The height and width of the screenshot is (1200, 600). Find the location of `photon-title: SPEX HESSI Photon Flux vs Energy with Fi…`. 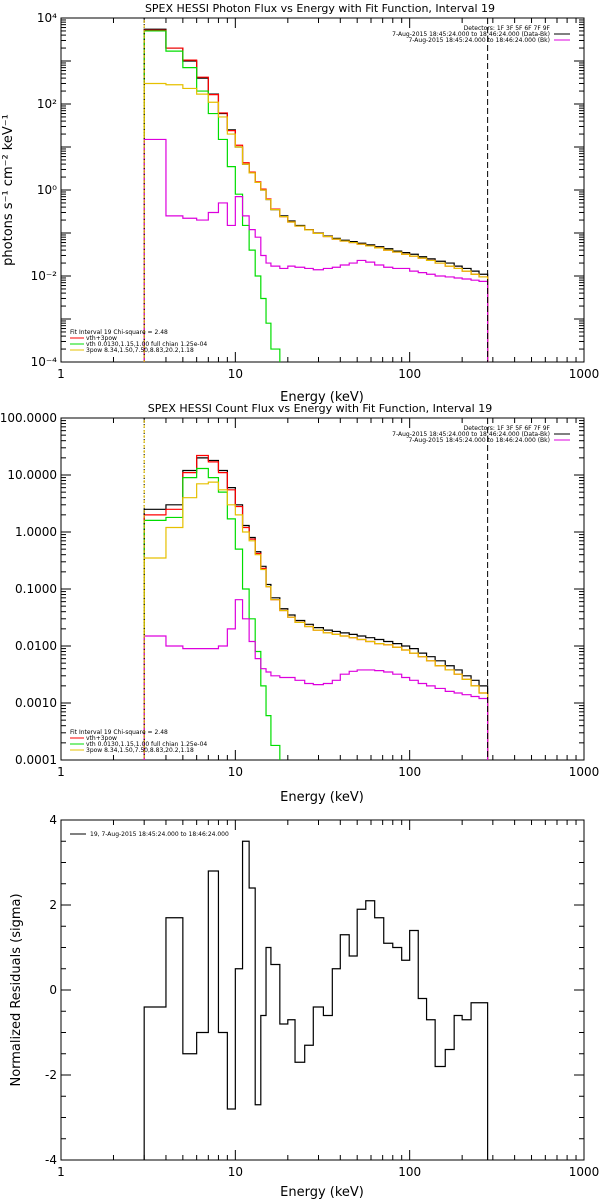

photon-title: SPEX HESSI Photon Flux vs Energy with Fi… is located at coordinates (320, 8).